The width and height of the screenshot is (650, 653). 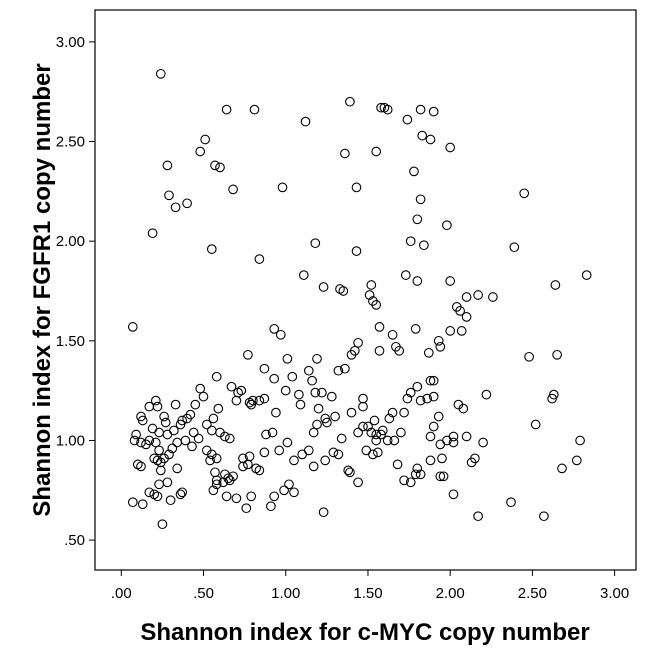 I want to click on y-tick-label: 2.50, so click(x=70, y=142).